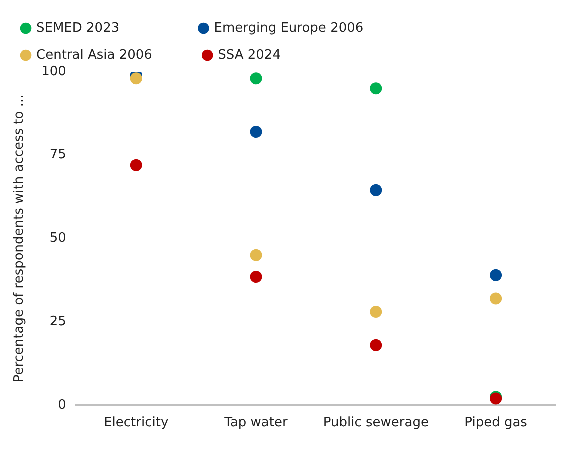  Describe the element at coordinates (113, 55) in the screenshot. I see `legend-label: Central Asia 2006` at that location.